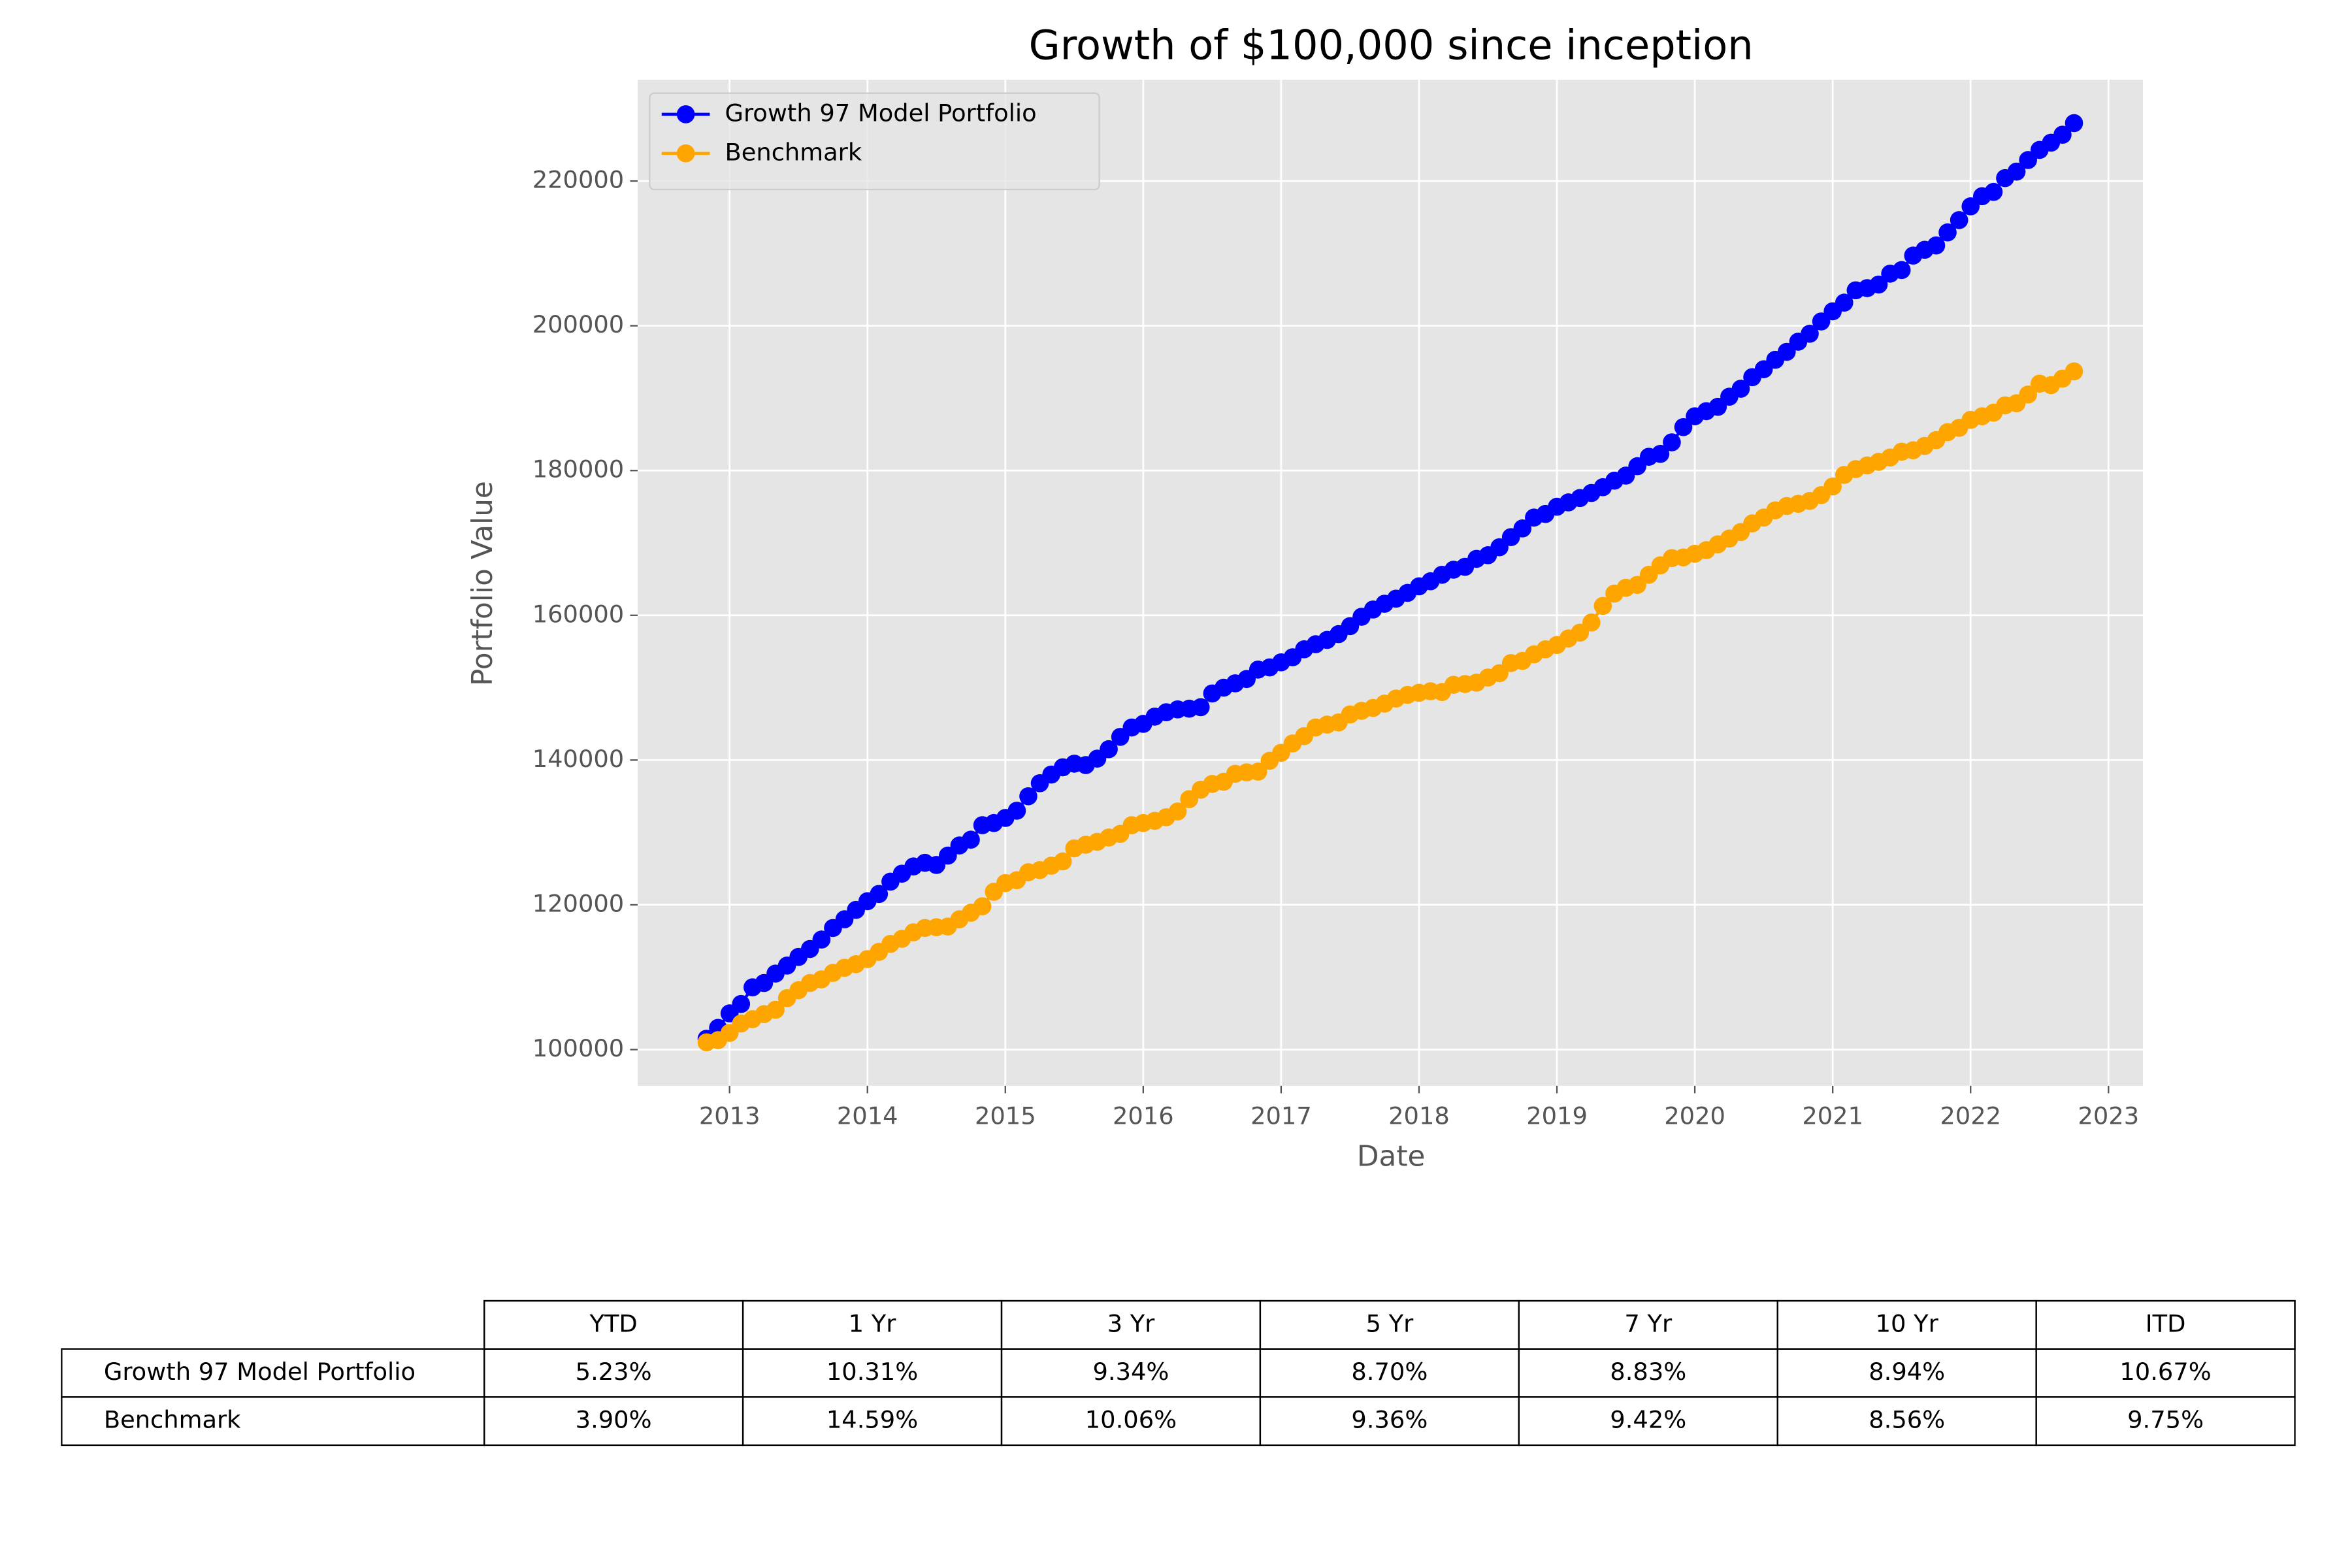  What do you see at coordinates (867, 1116) in the screenshot?
I see `x-tick-label: 2014` at bounding box center [867, 1116].